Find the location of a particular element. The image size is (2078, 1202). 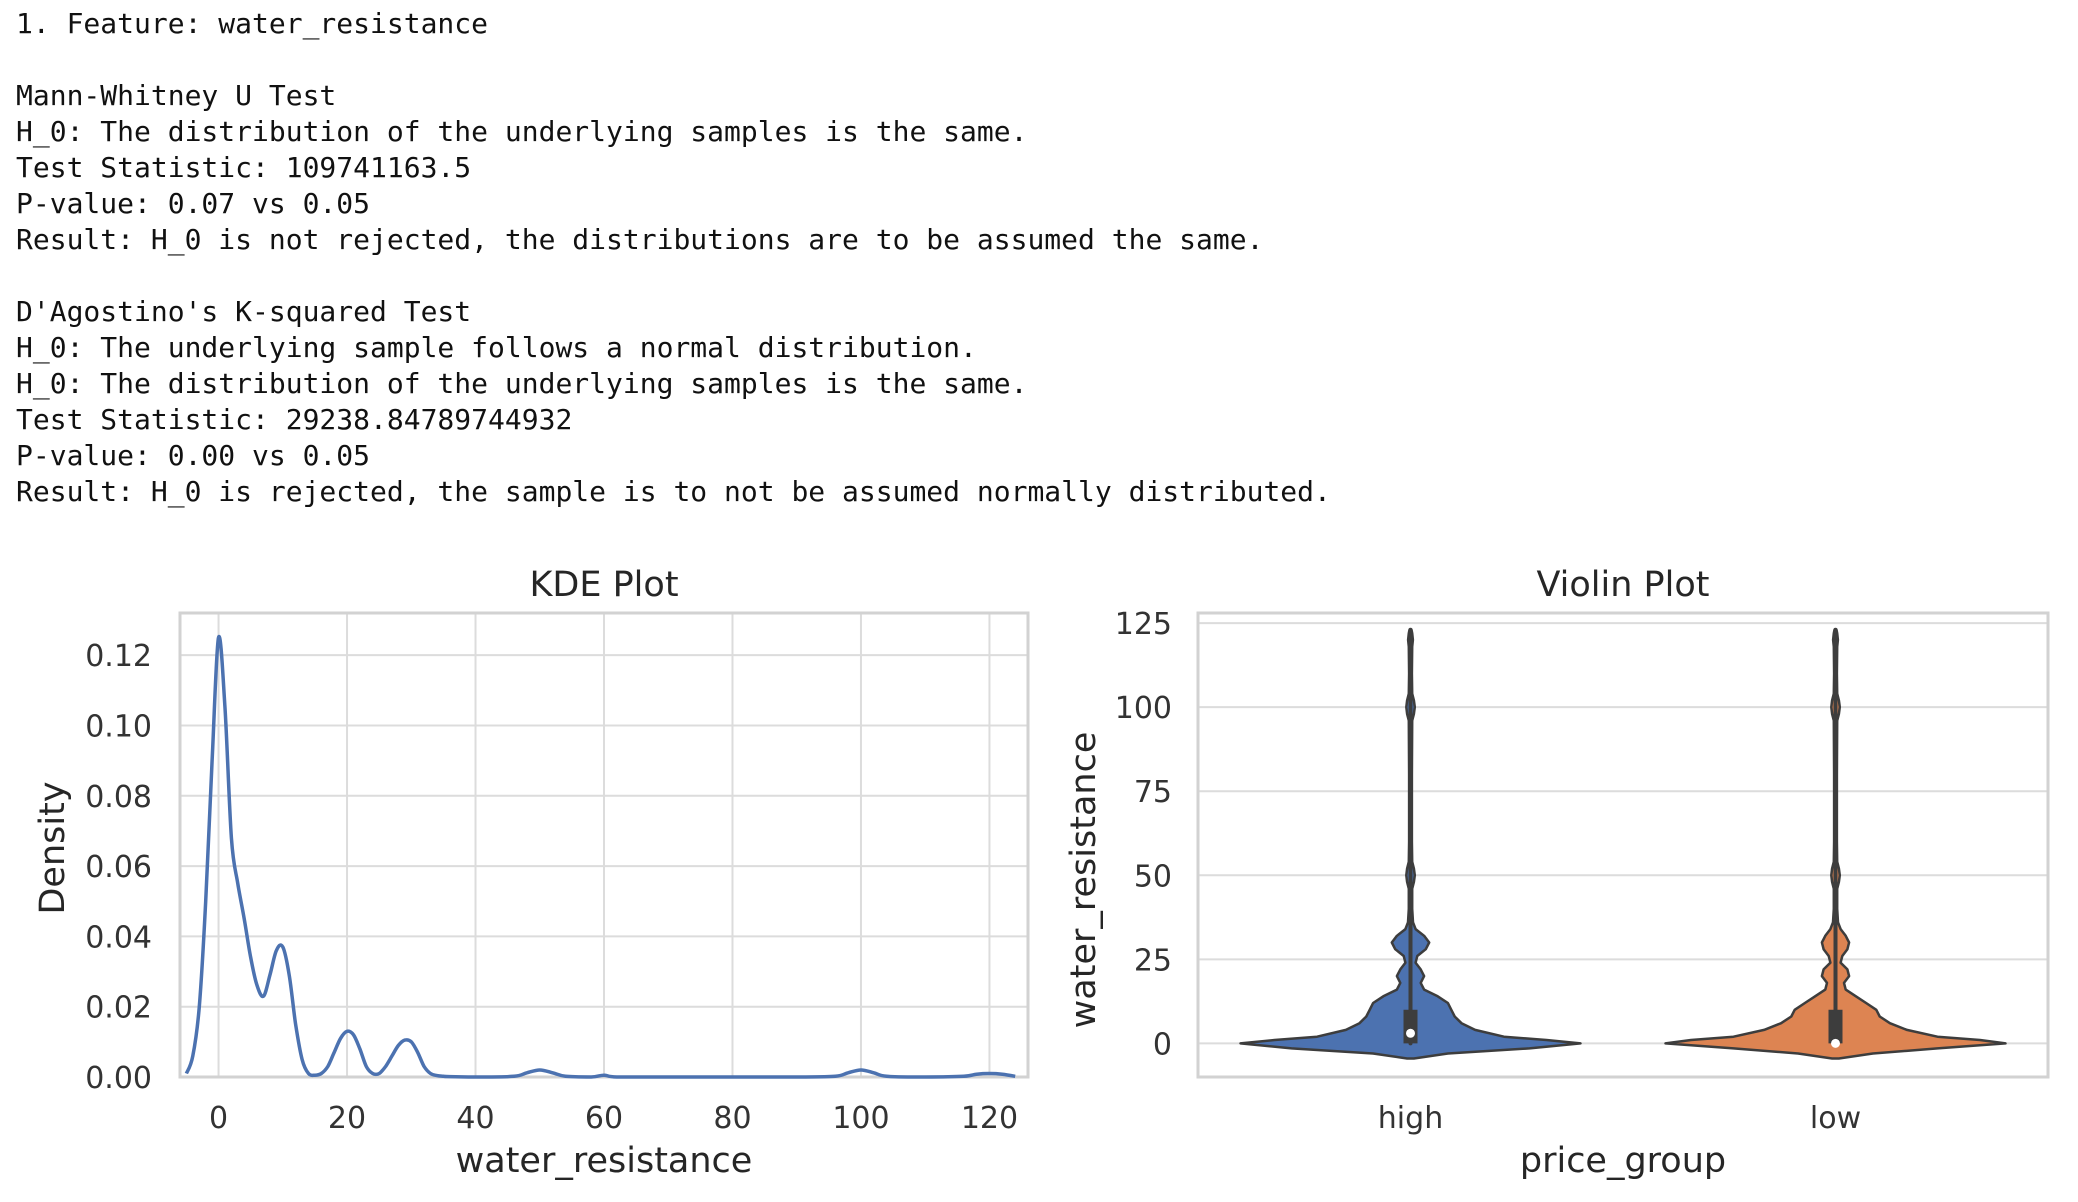

violin-y-tick-label: 100 is located at coordinates (1143, 708).